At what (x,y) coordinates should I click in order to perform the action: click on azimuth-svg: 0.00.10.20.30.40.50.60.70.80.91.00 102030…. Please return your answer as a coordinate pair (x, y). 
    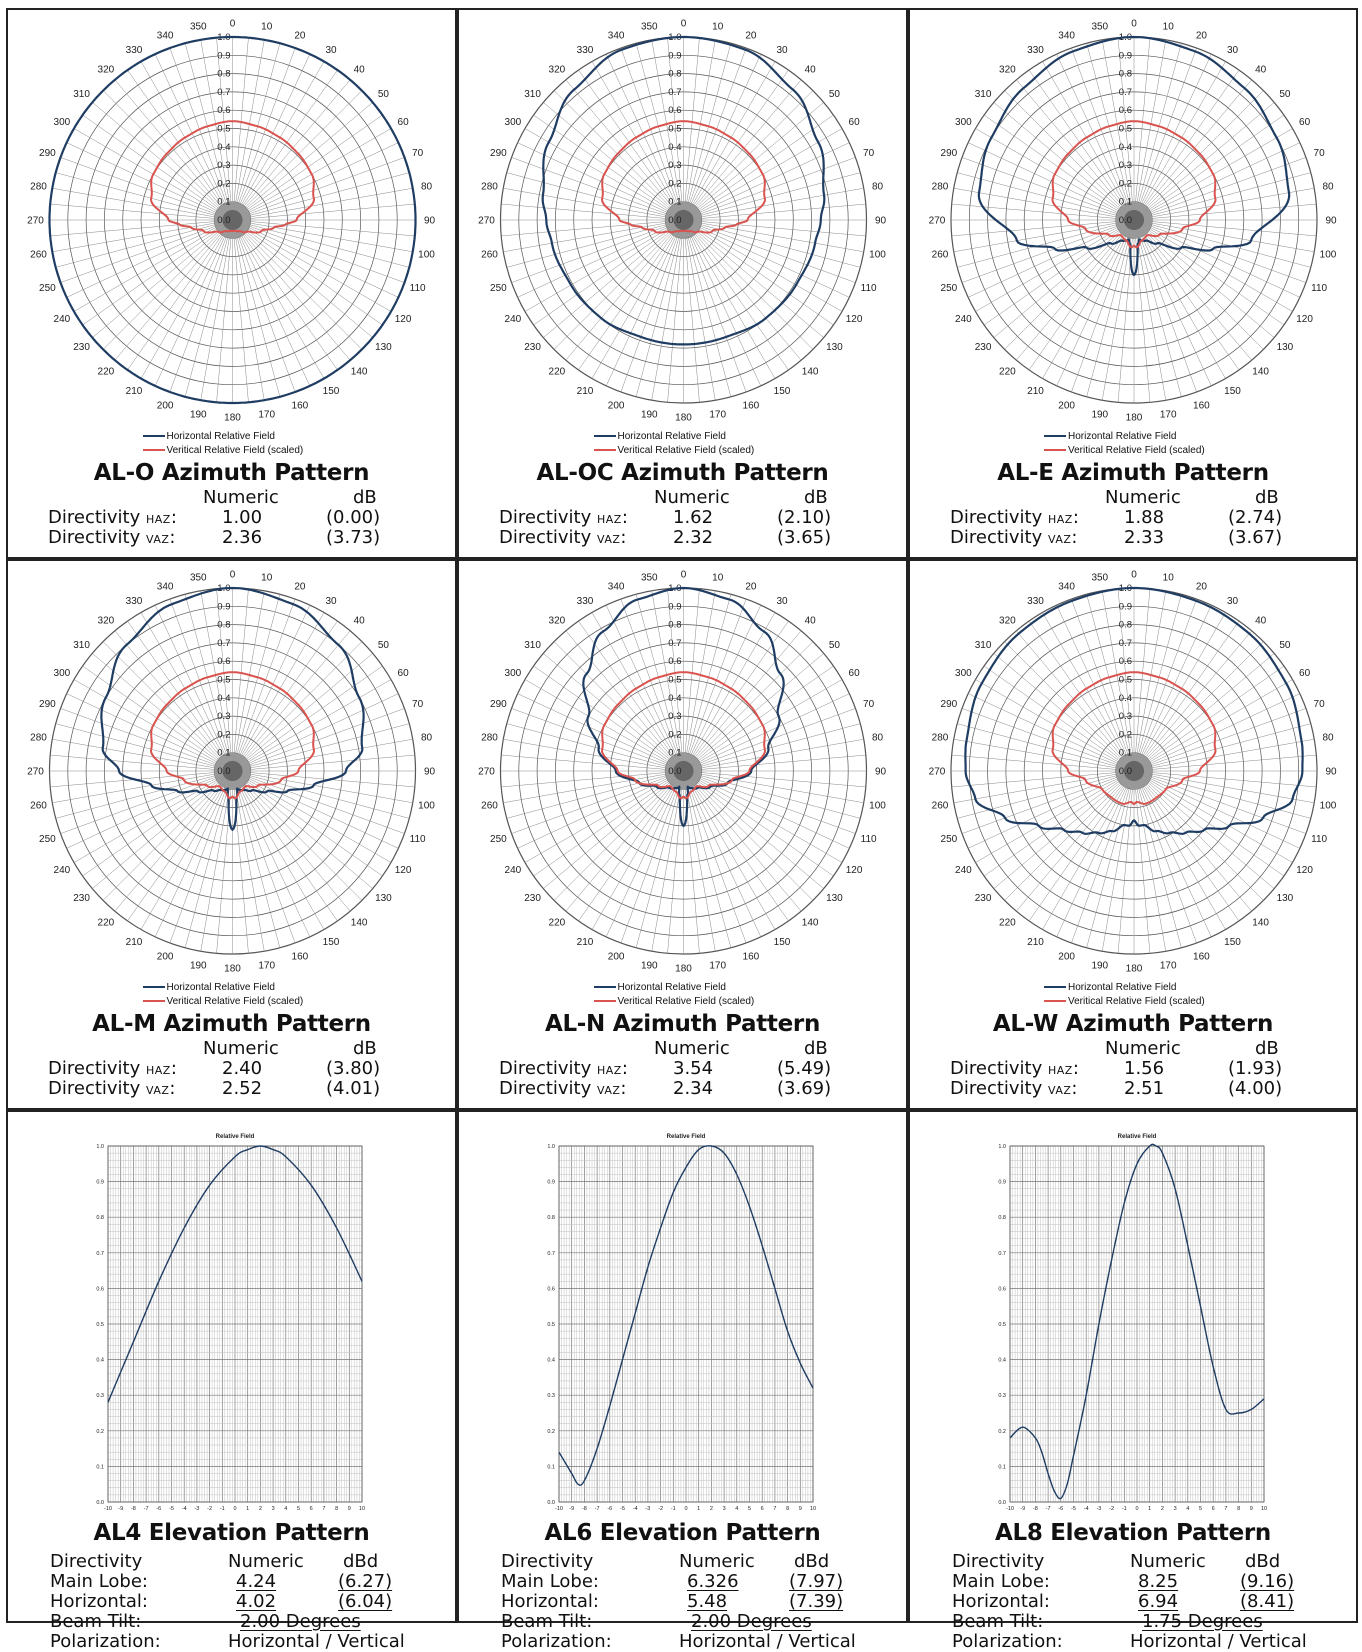
    Looking at the image, I should click on (231, 221).